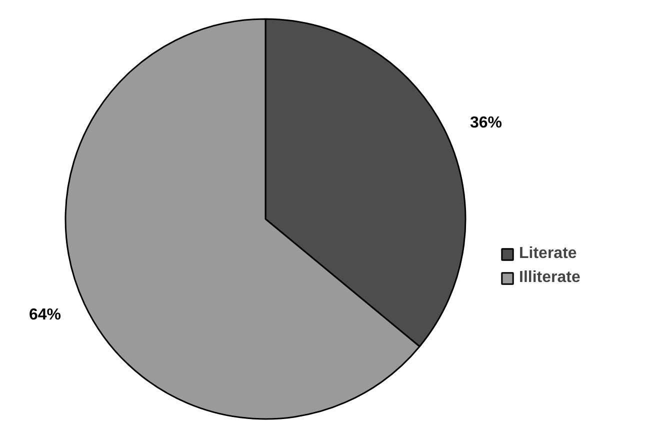  What do you see at coordinates (45, 315) in the screenshot?
I see `data-label: 64%` at bounding box center [45, 315].